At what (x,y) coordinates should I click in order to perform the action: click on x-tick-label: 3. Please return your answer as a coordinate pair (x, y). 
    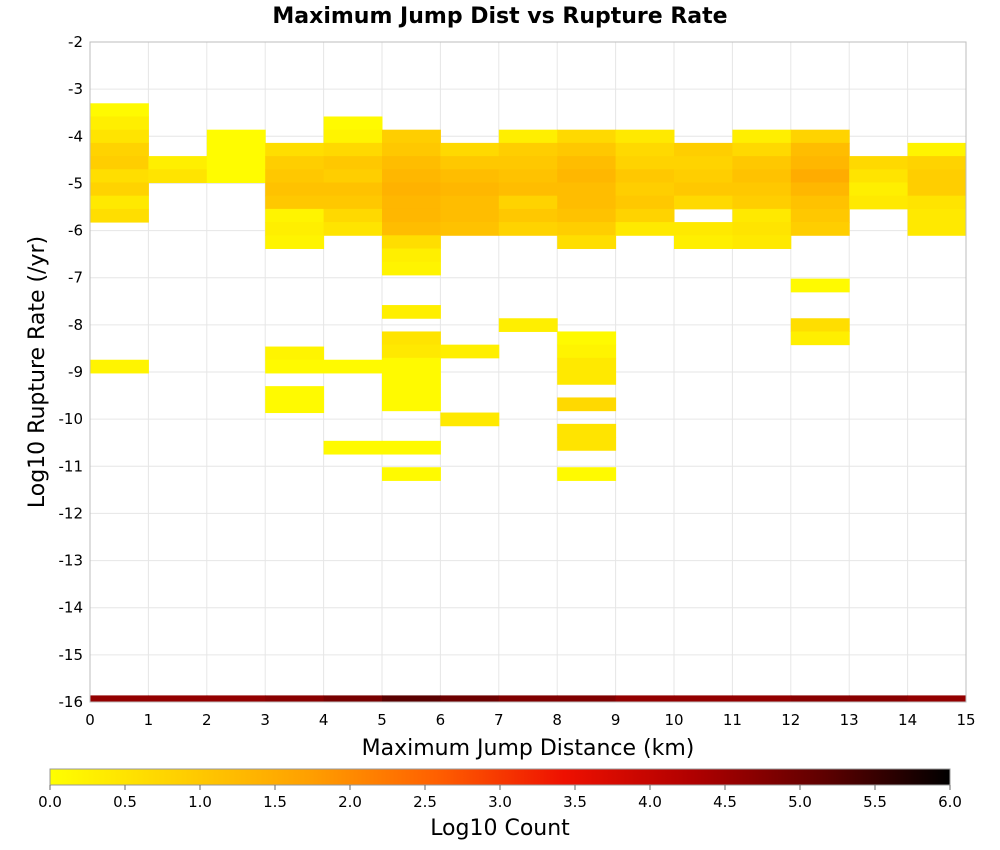
    Looking at the image, I should click on (265, 720).